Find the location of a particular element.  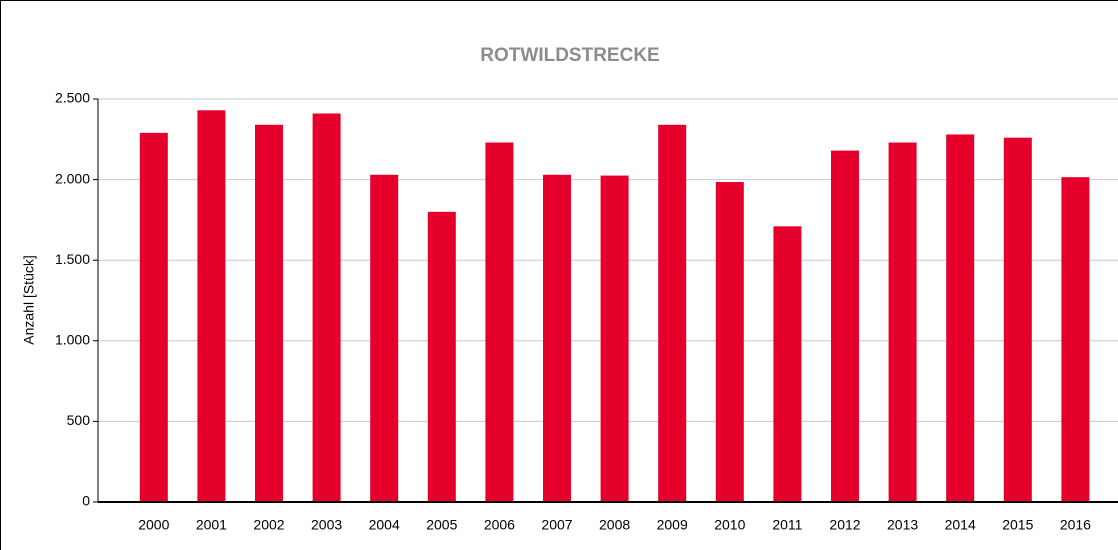

x-tick-label: 2007 is located at coordinates (556, 525).